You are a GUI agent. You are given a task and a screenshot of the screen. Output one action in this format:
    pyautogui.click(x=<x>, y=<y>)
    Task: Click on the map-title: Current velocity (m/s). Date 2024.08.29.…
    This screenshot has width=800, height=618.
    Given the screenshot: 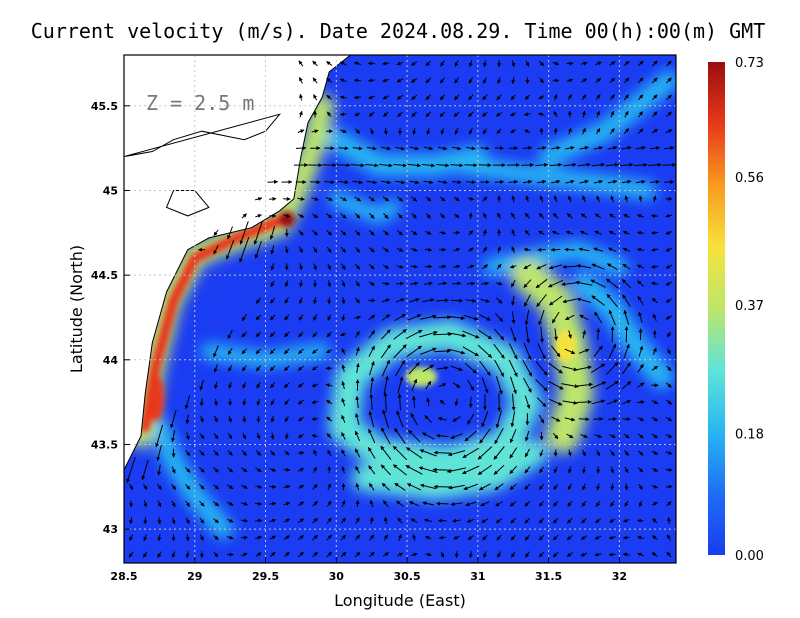 What is the action you would take?
    pyautogui.click(x=398, y=31)
    